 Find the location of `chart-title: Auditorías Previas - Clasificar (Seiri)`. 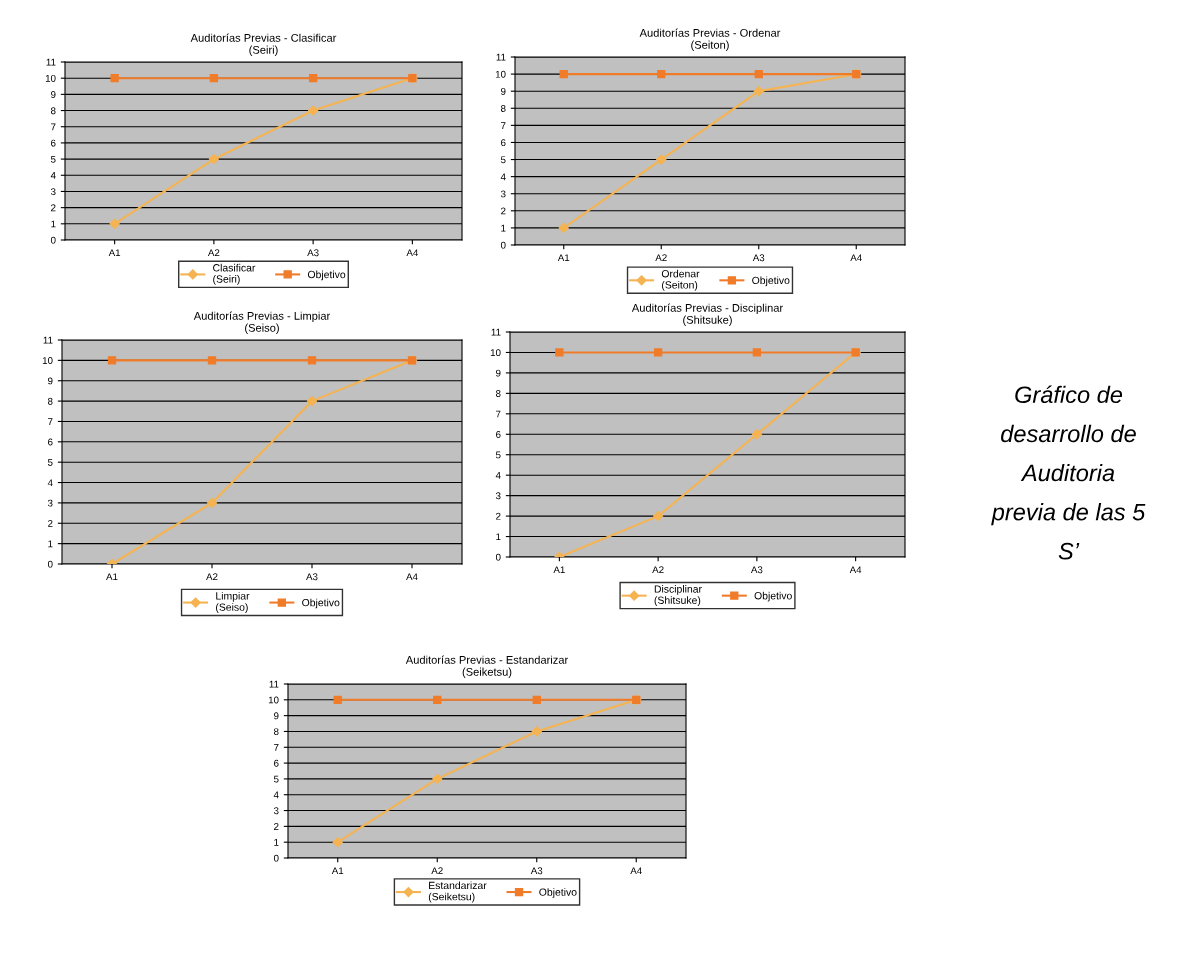

chart-title: Auditorías Previas - Clasificar (Seiri) is located at coordinates (263, 44).